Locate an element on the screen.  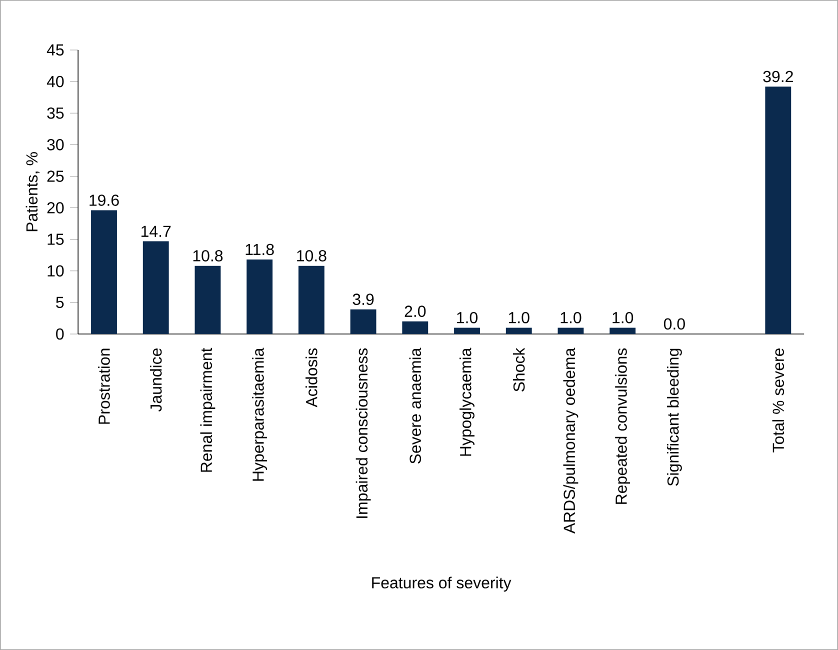
x-tick-label: Prostration is located at coordinates (104, 386).